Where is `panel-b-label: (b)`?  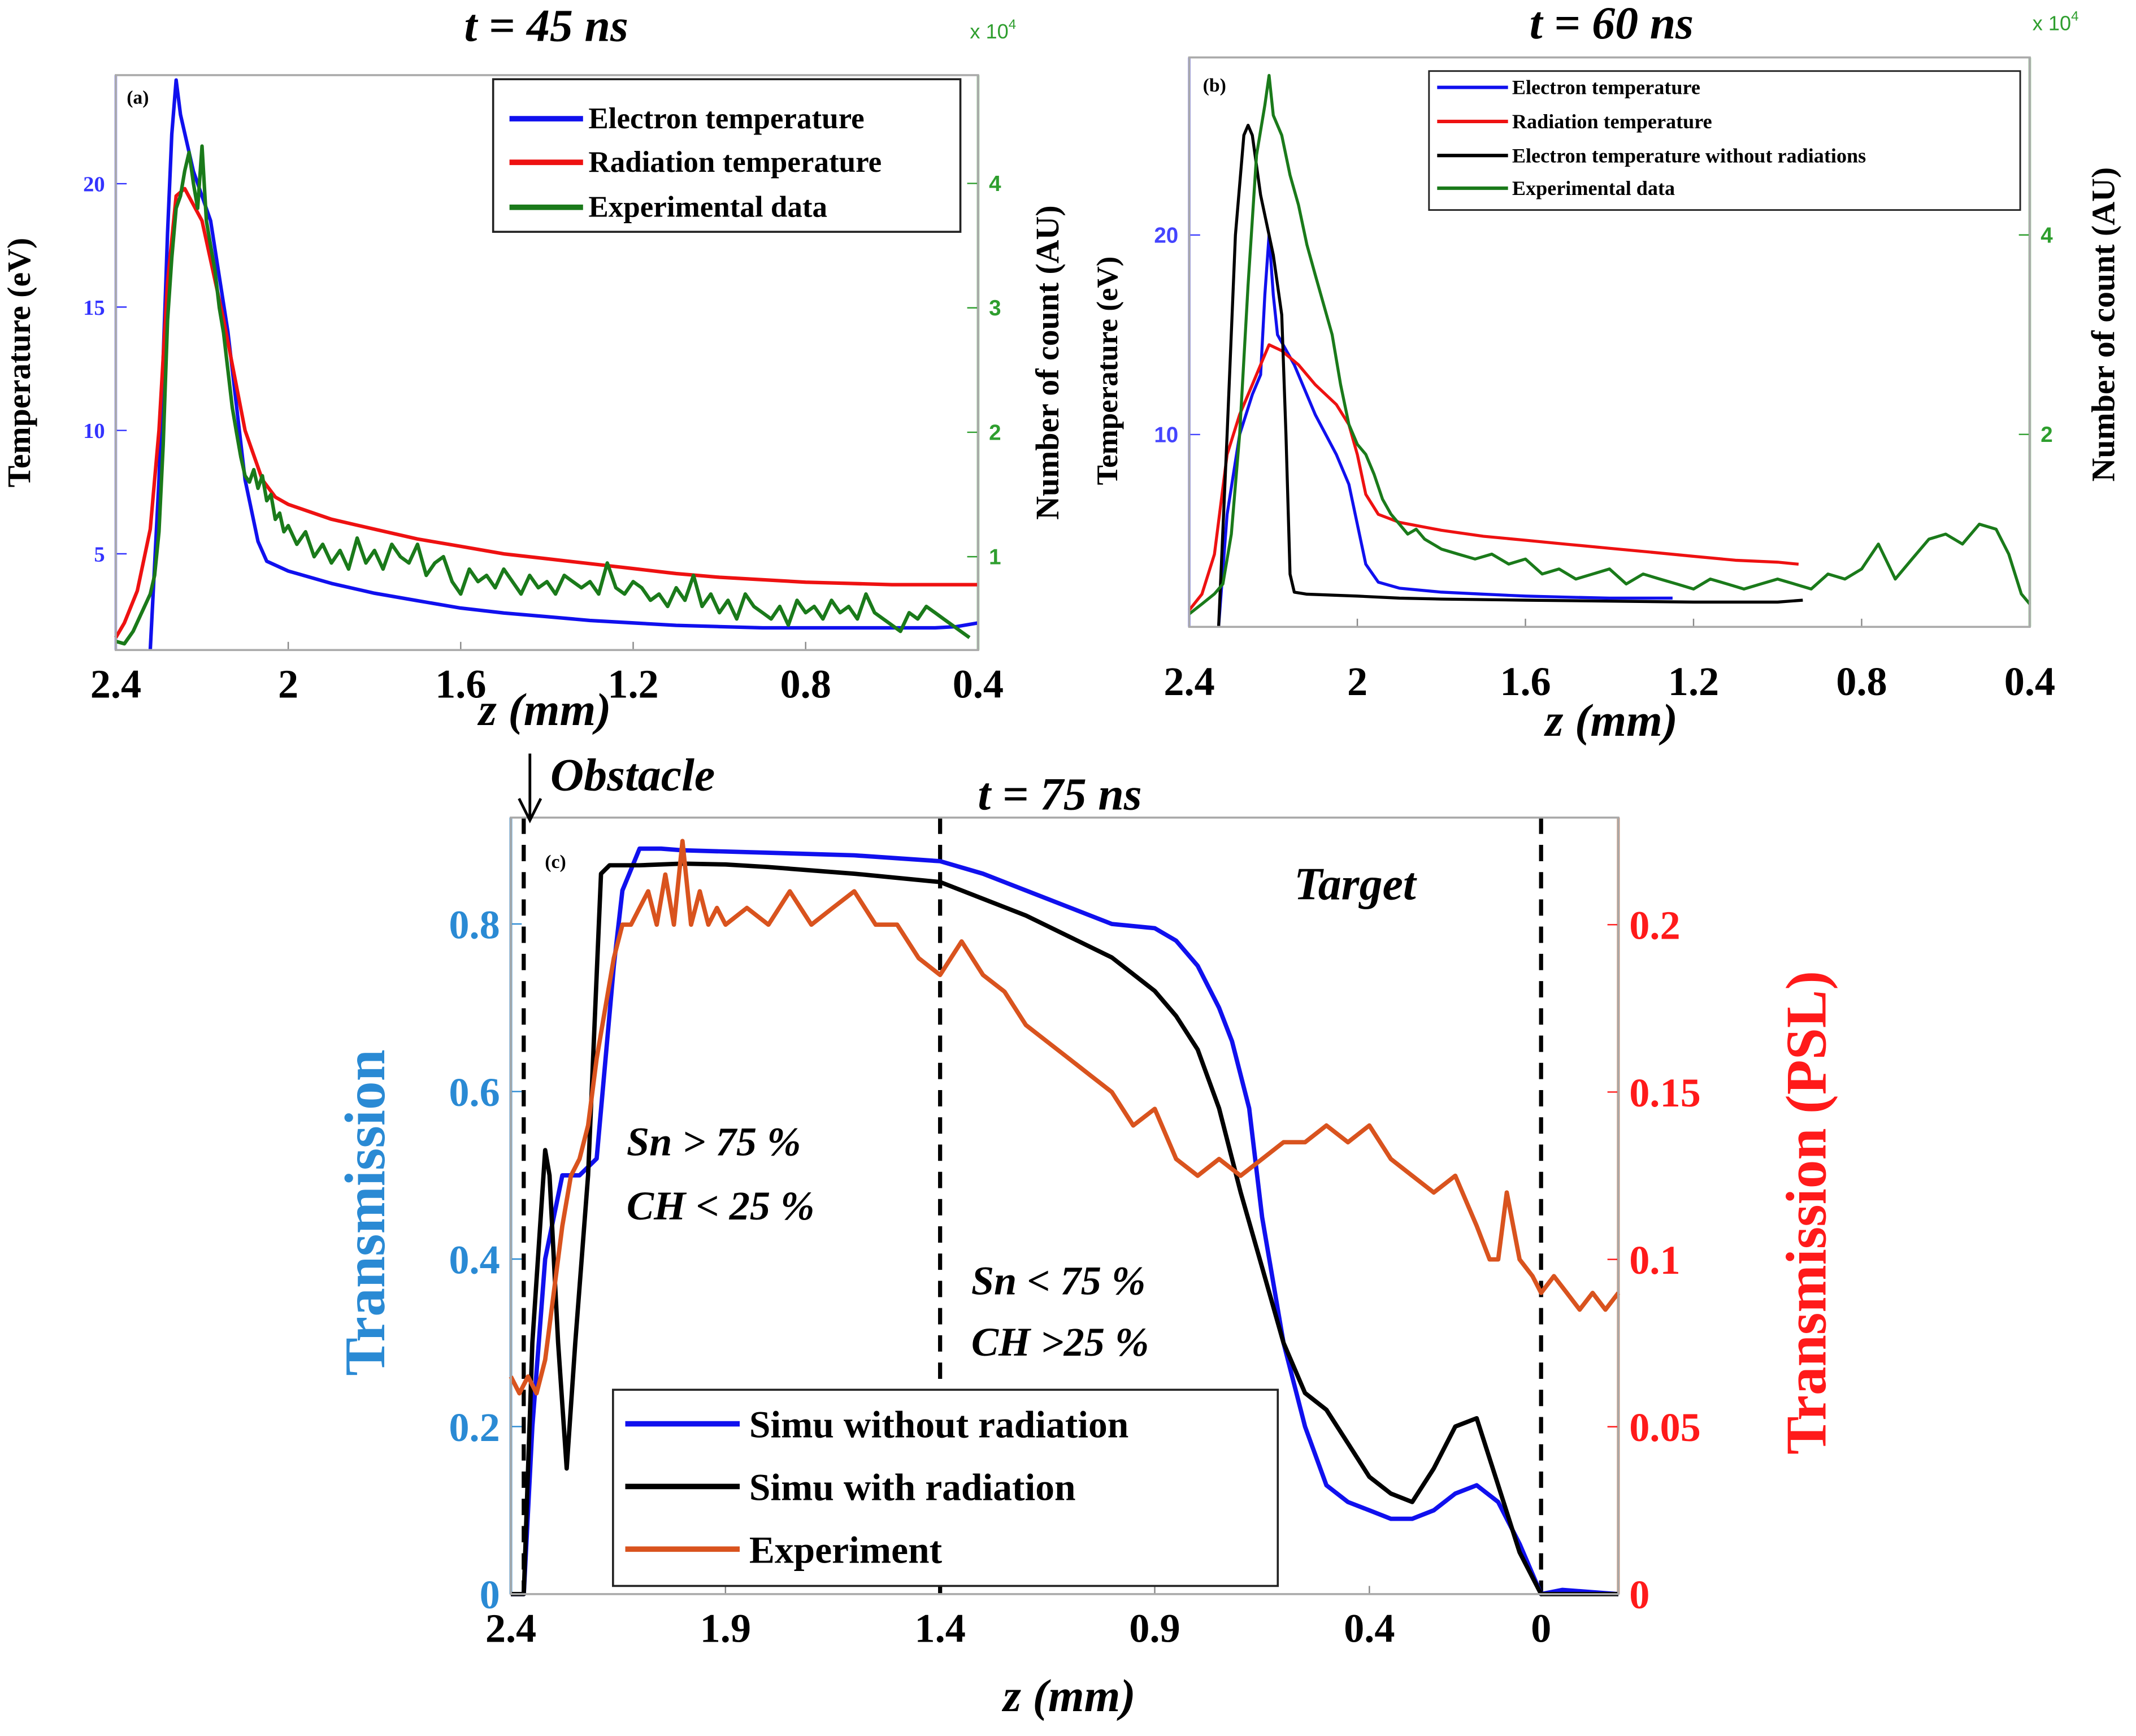 panel-b-label: (b) is located at coordinates (1214, 85).